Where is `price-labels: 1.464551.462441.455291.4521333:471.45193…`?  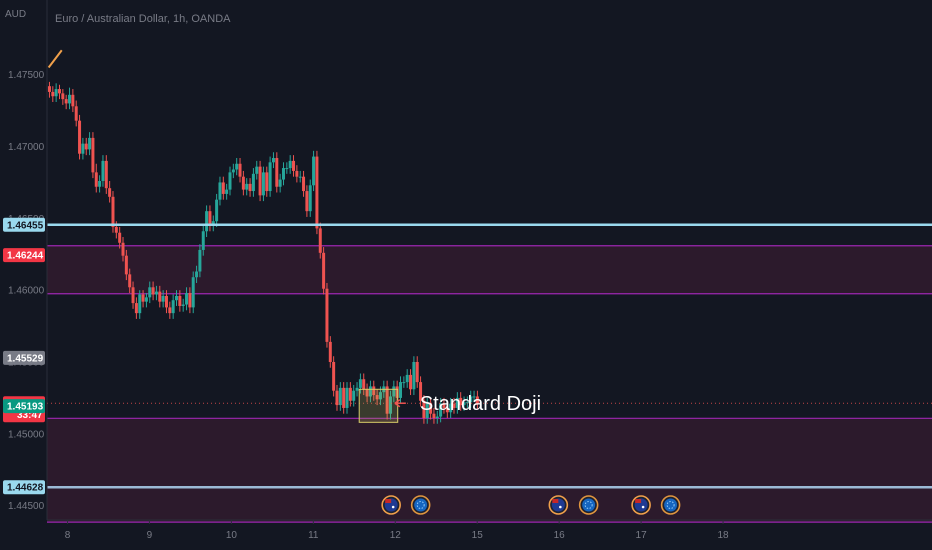 price-labels: 1.464551.462441.455291.4521333:471.45193… is located at coordinates (24, 356).